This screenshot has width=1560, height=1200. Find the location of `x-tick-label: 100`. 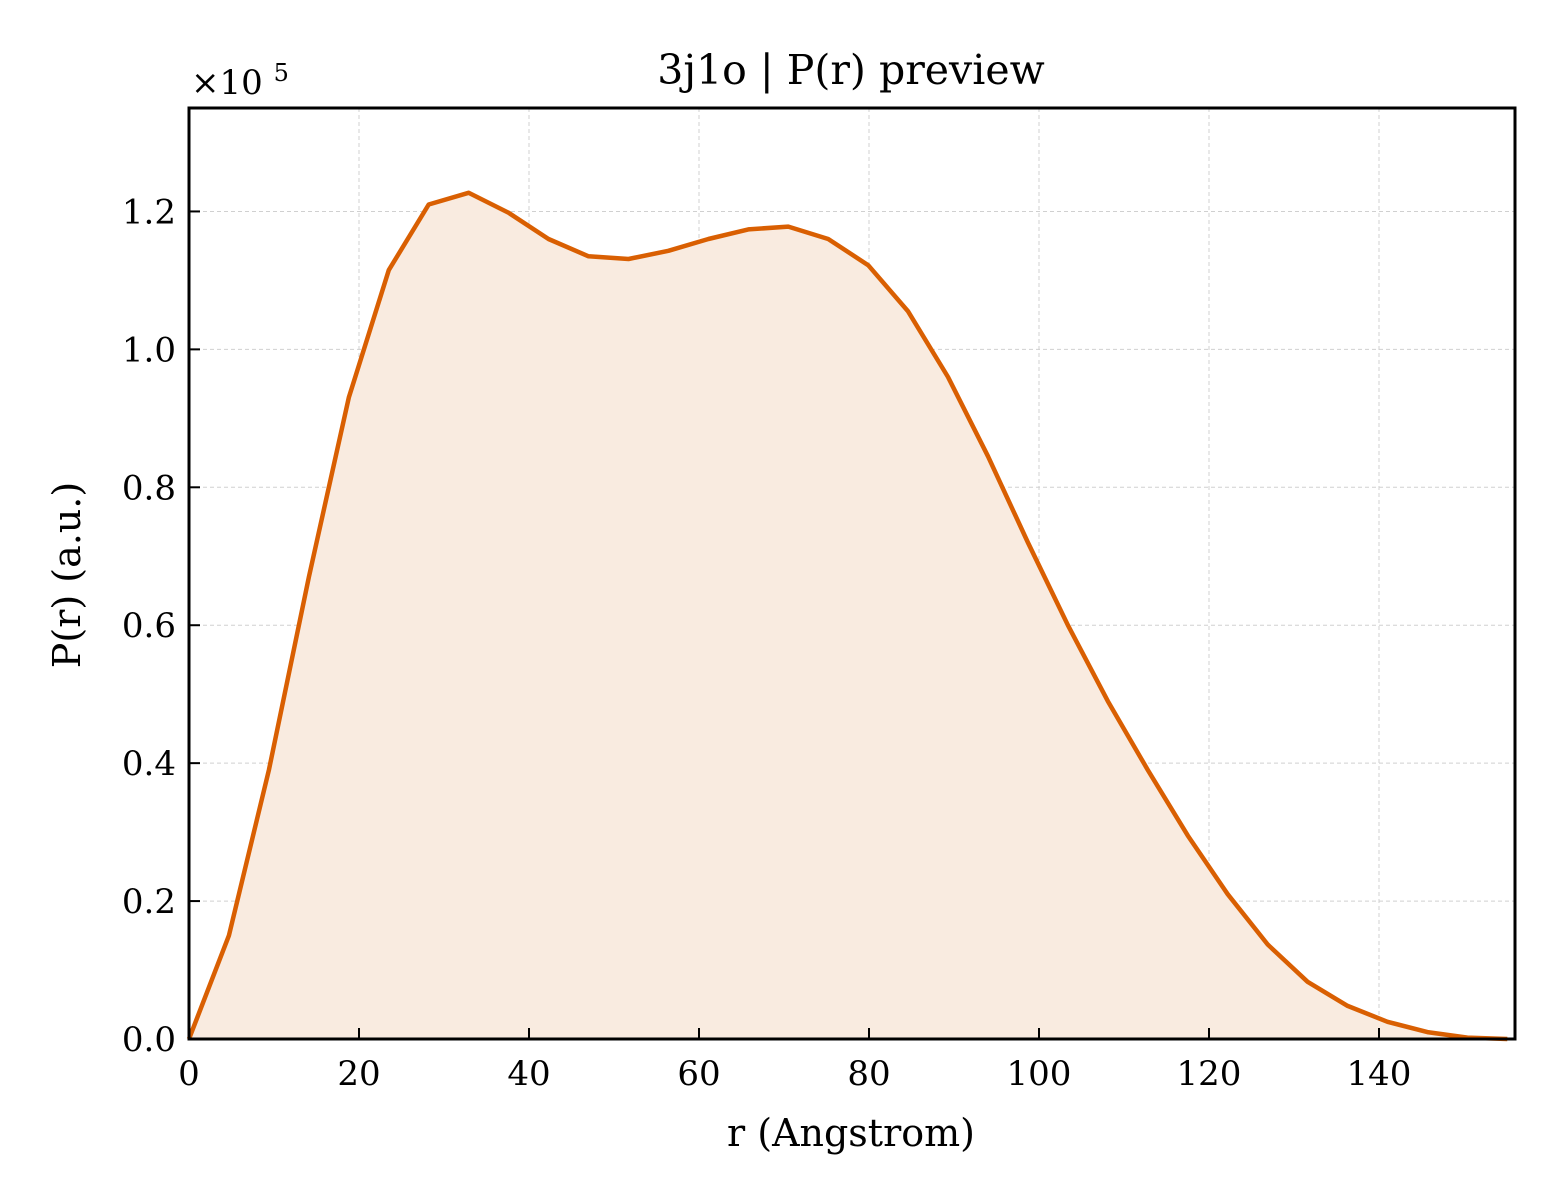

x-tick-label: 100 is located at coordinates (1039, 1074).